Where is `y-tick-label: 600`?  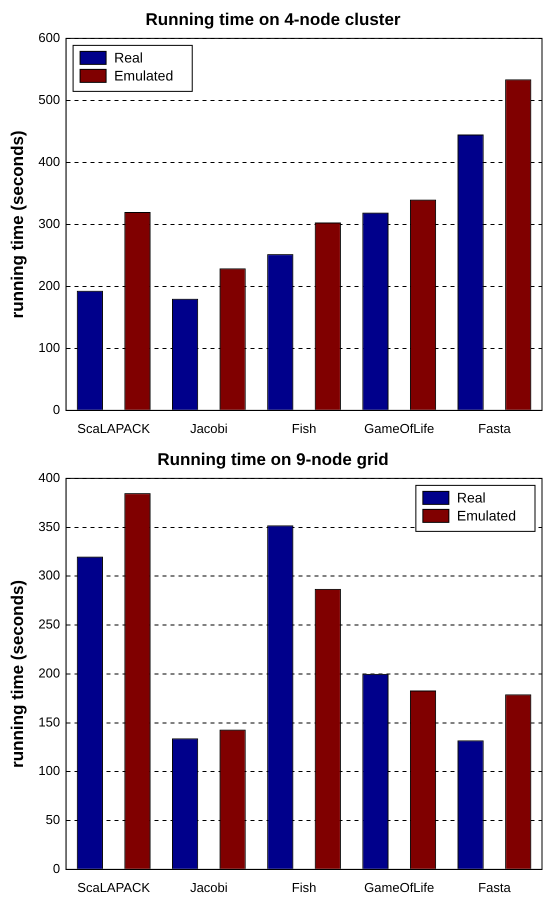
y-tick-label: 600 is located at coordinates (49, 37).